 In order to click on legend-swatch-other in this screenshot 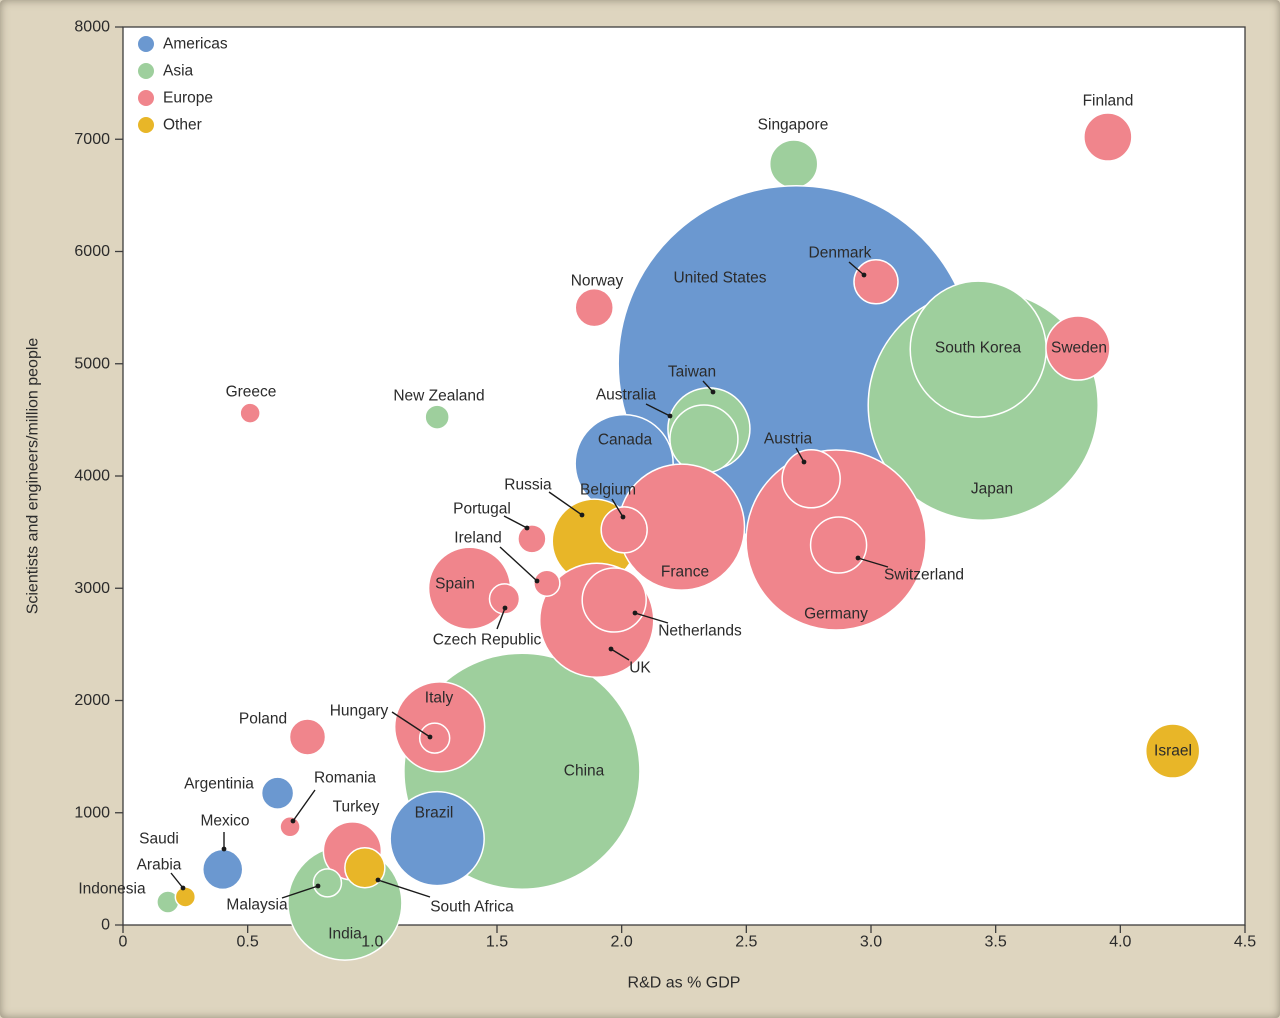, I will do `click(146, 125)`.